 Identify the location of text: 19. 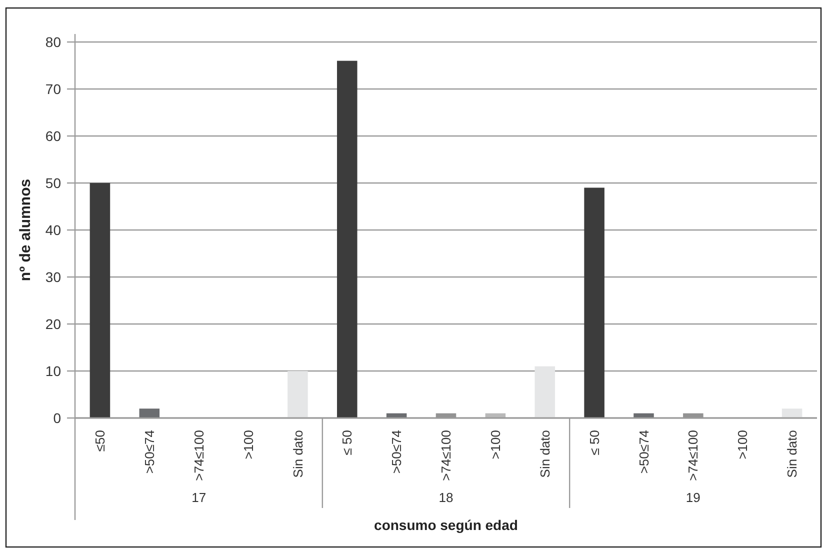
(693, 497).